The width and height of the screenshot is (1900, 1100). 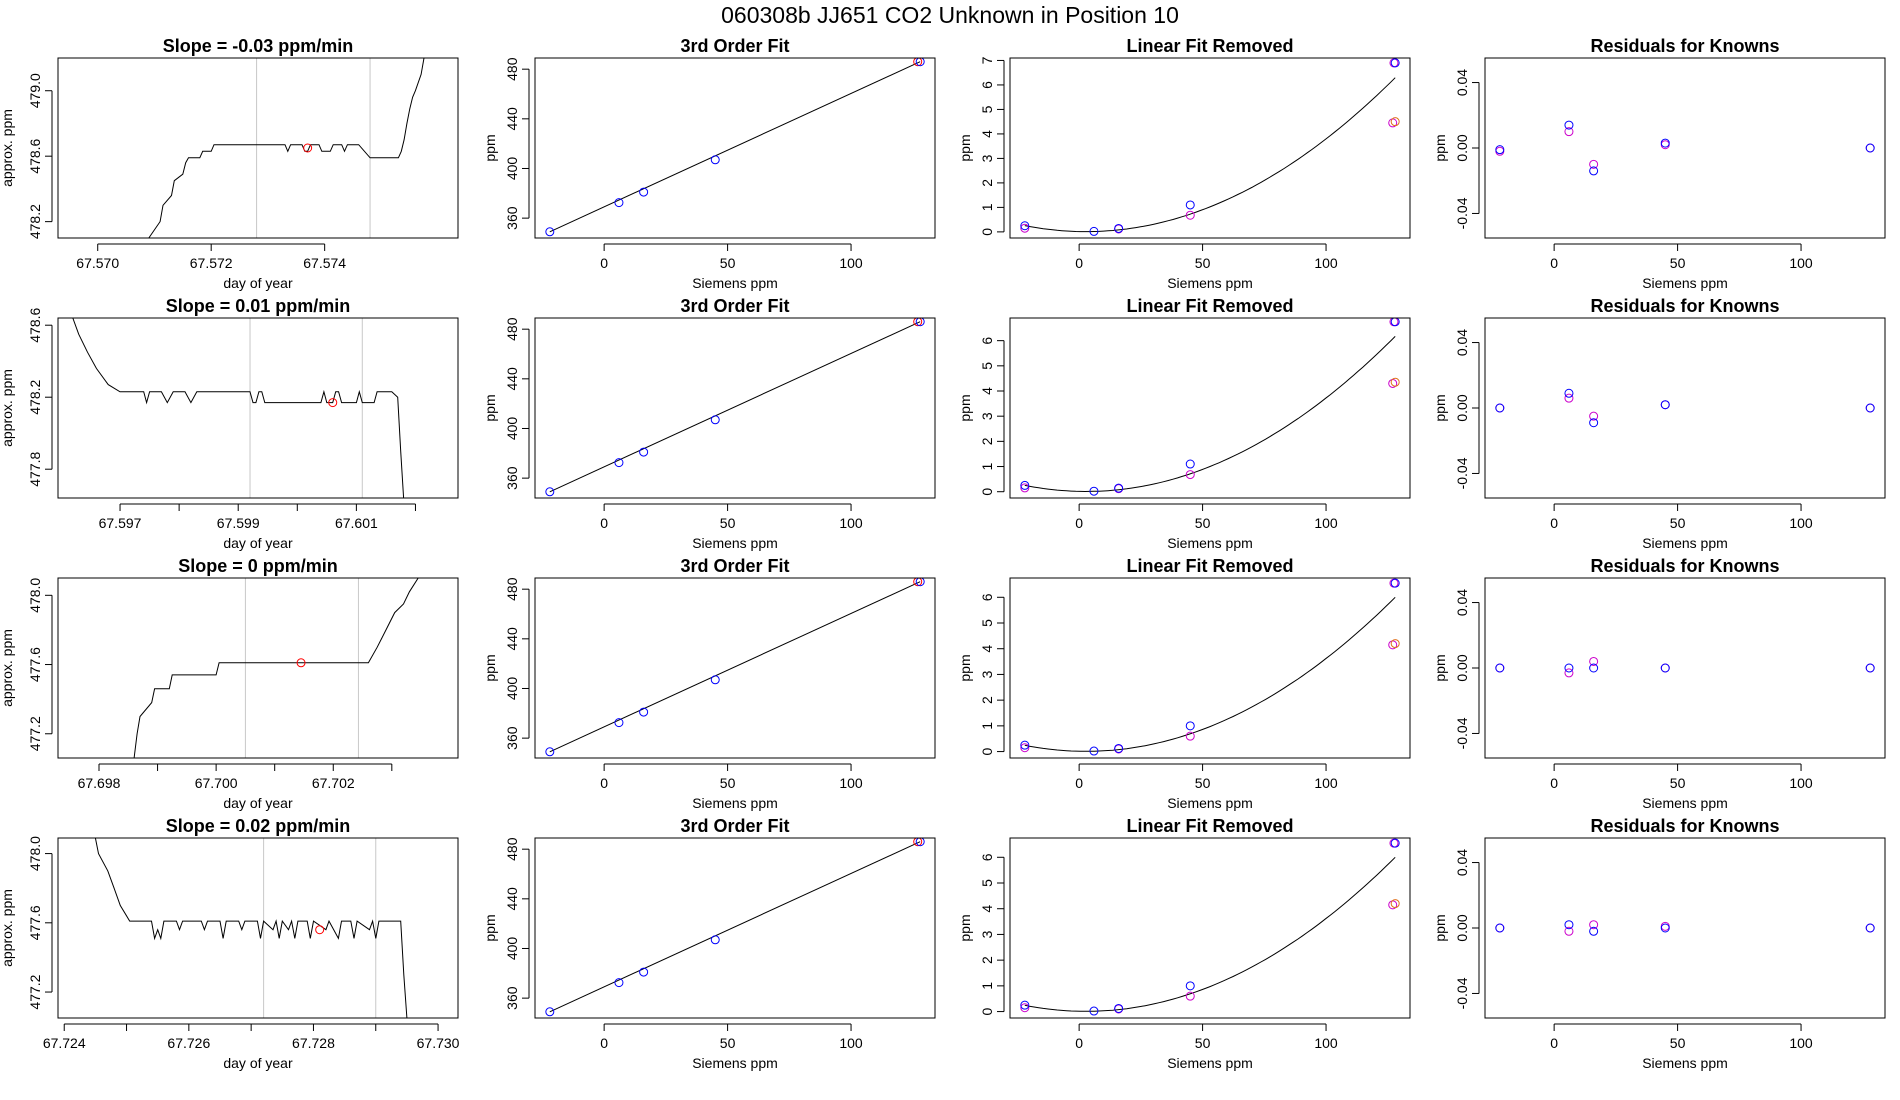 What do you see at coordinates (35, 991) in the screenshot?
I see `y-tick-label: 477.2` at bounding box center [35, 991].